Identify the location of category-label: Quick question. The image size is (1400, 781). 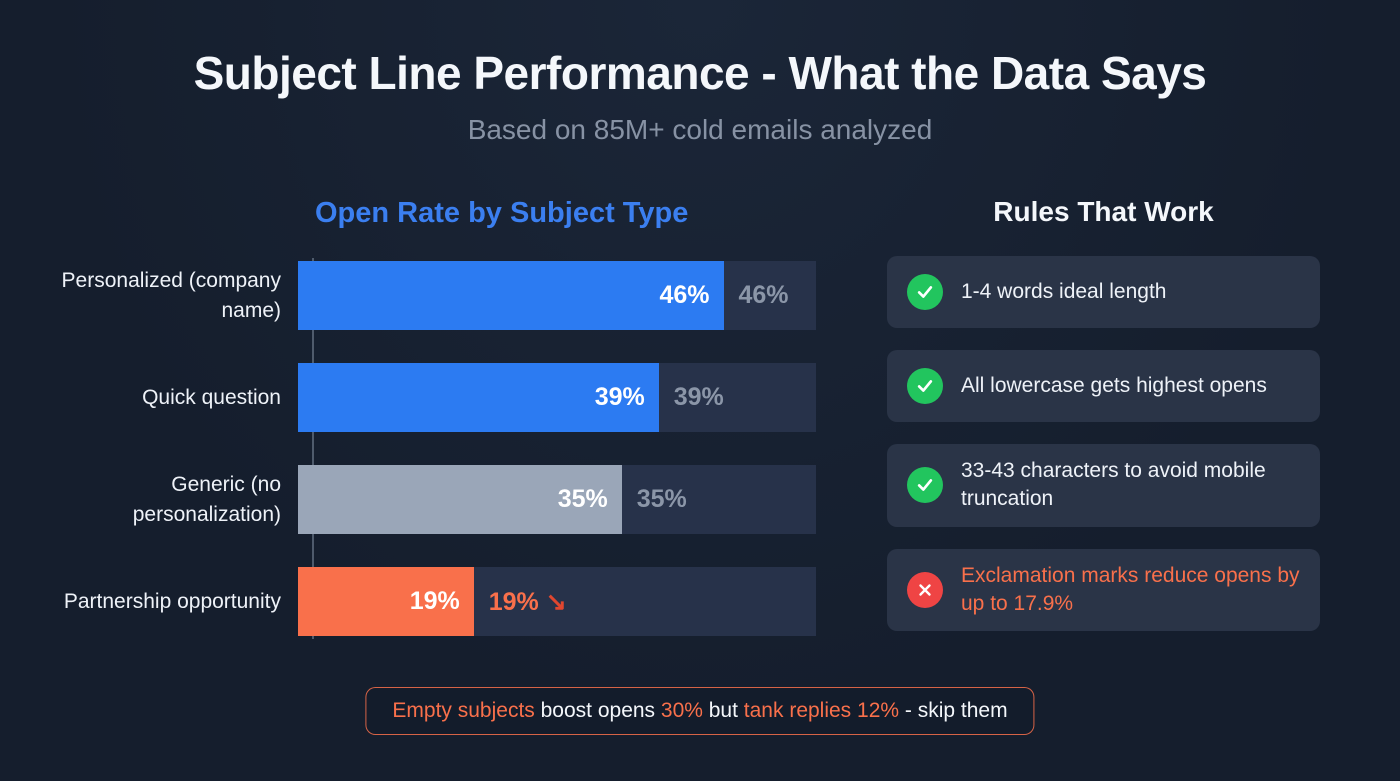
(211, 397).